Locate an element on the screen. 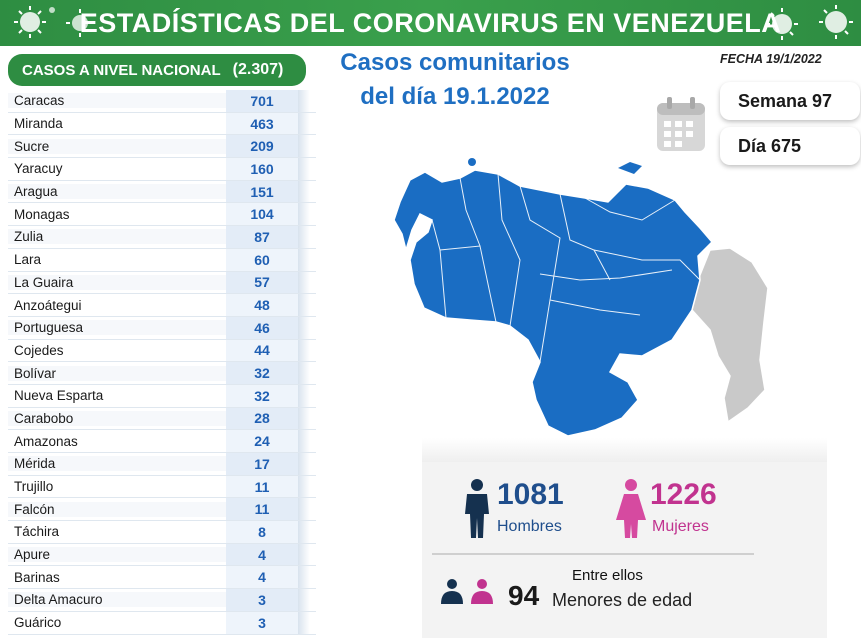 The width and height of the screenshot is (861, 641). state-cases: 44 is located at coordinates (262, 350).